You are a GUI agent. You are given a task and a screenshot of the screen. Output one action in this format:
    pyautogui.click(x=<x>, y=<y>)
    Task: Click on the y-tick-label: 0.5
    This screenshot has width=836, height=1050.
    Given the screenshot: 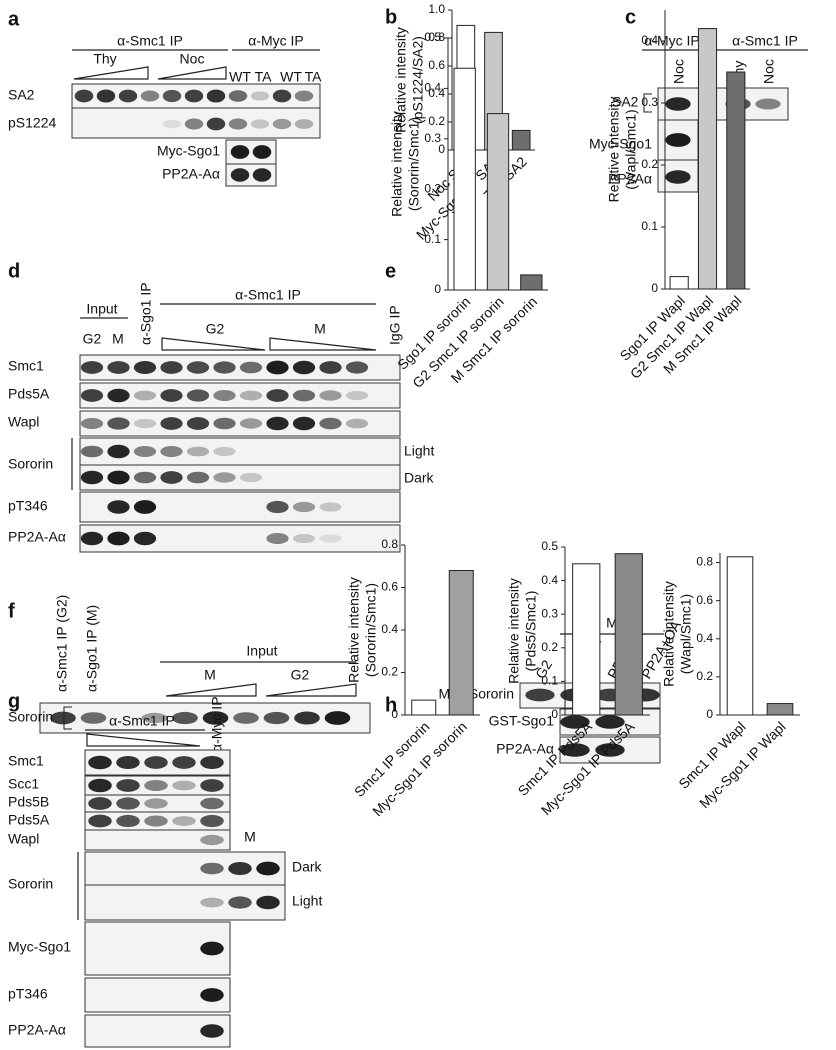 What is the action you would take?
    pyautogui.click(x=549, y=546)
    